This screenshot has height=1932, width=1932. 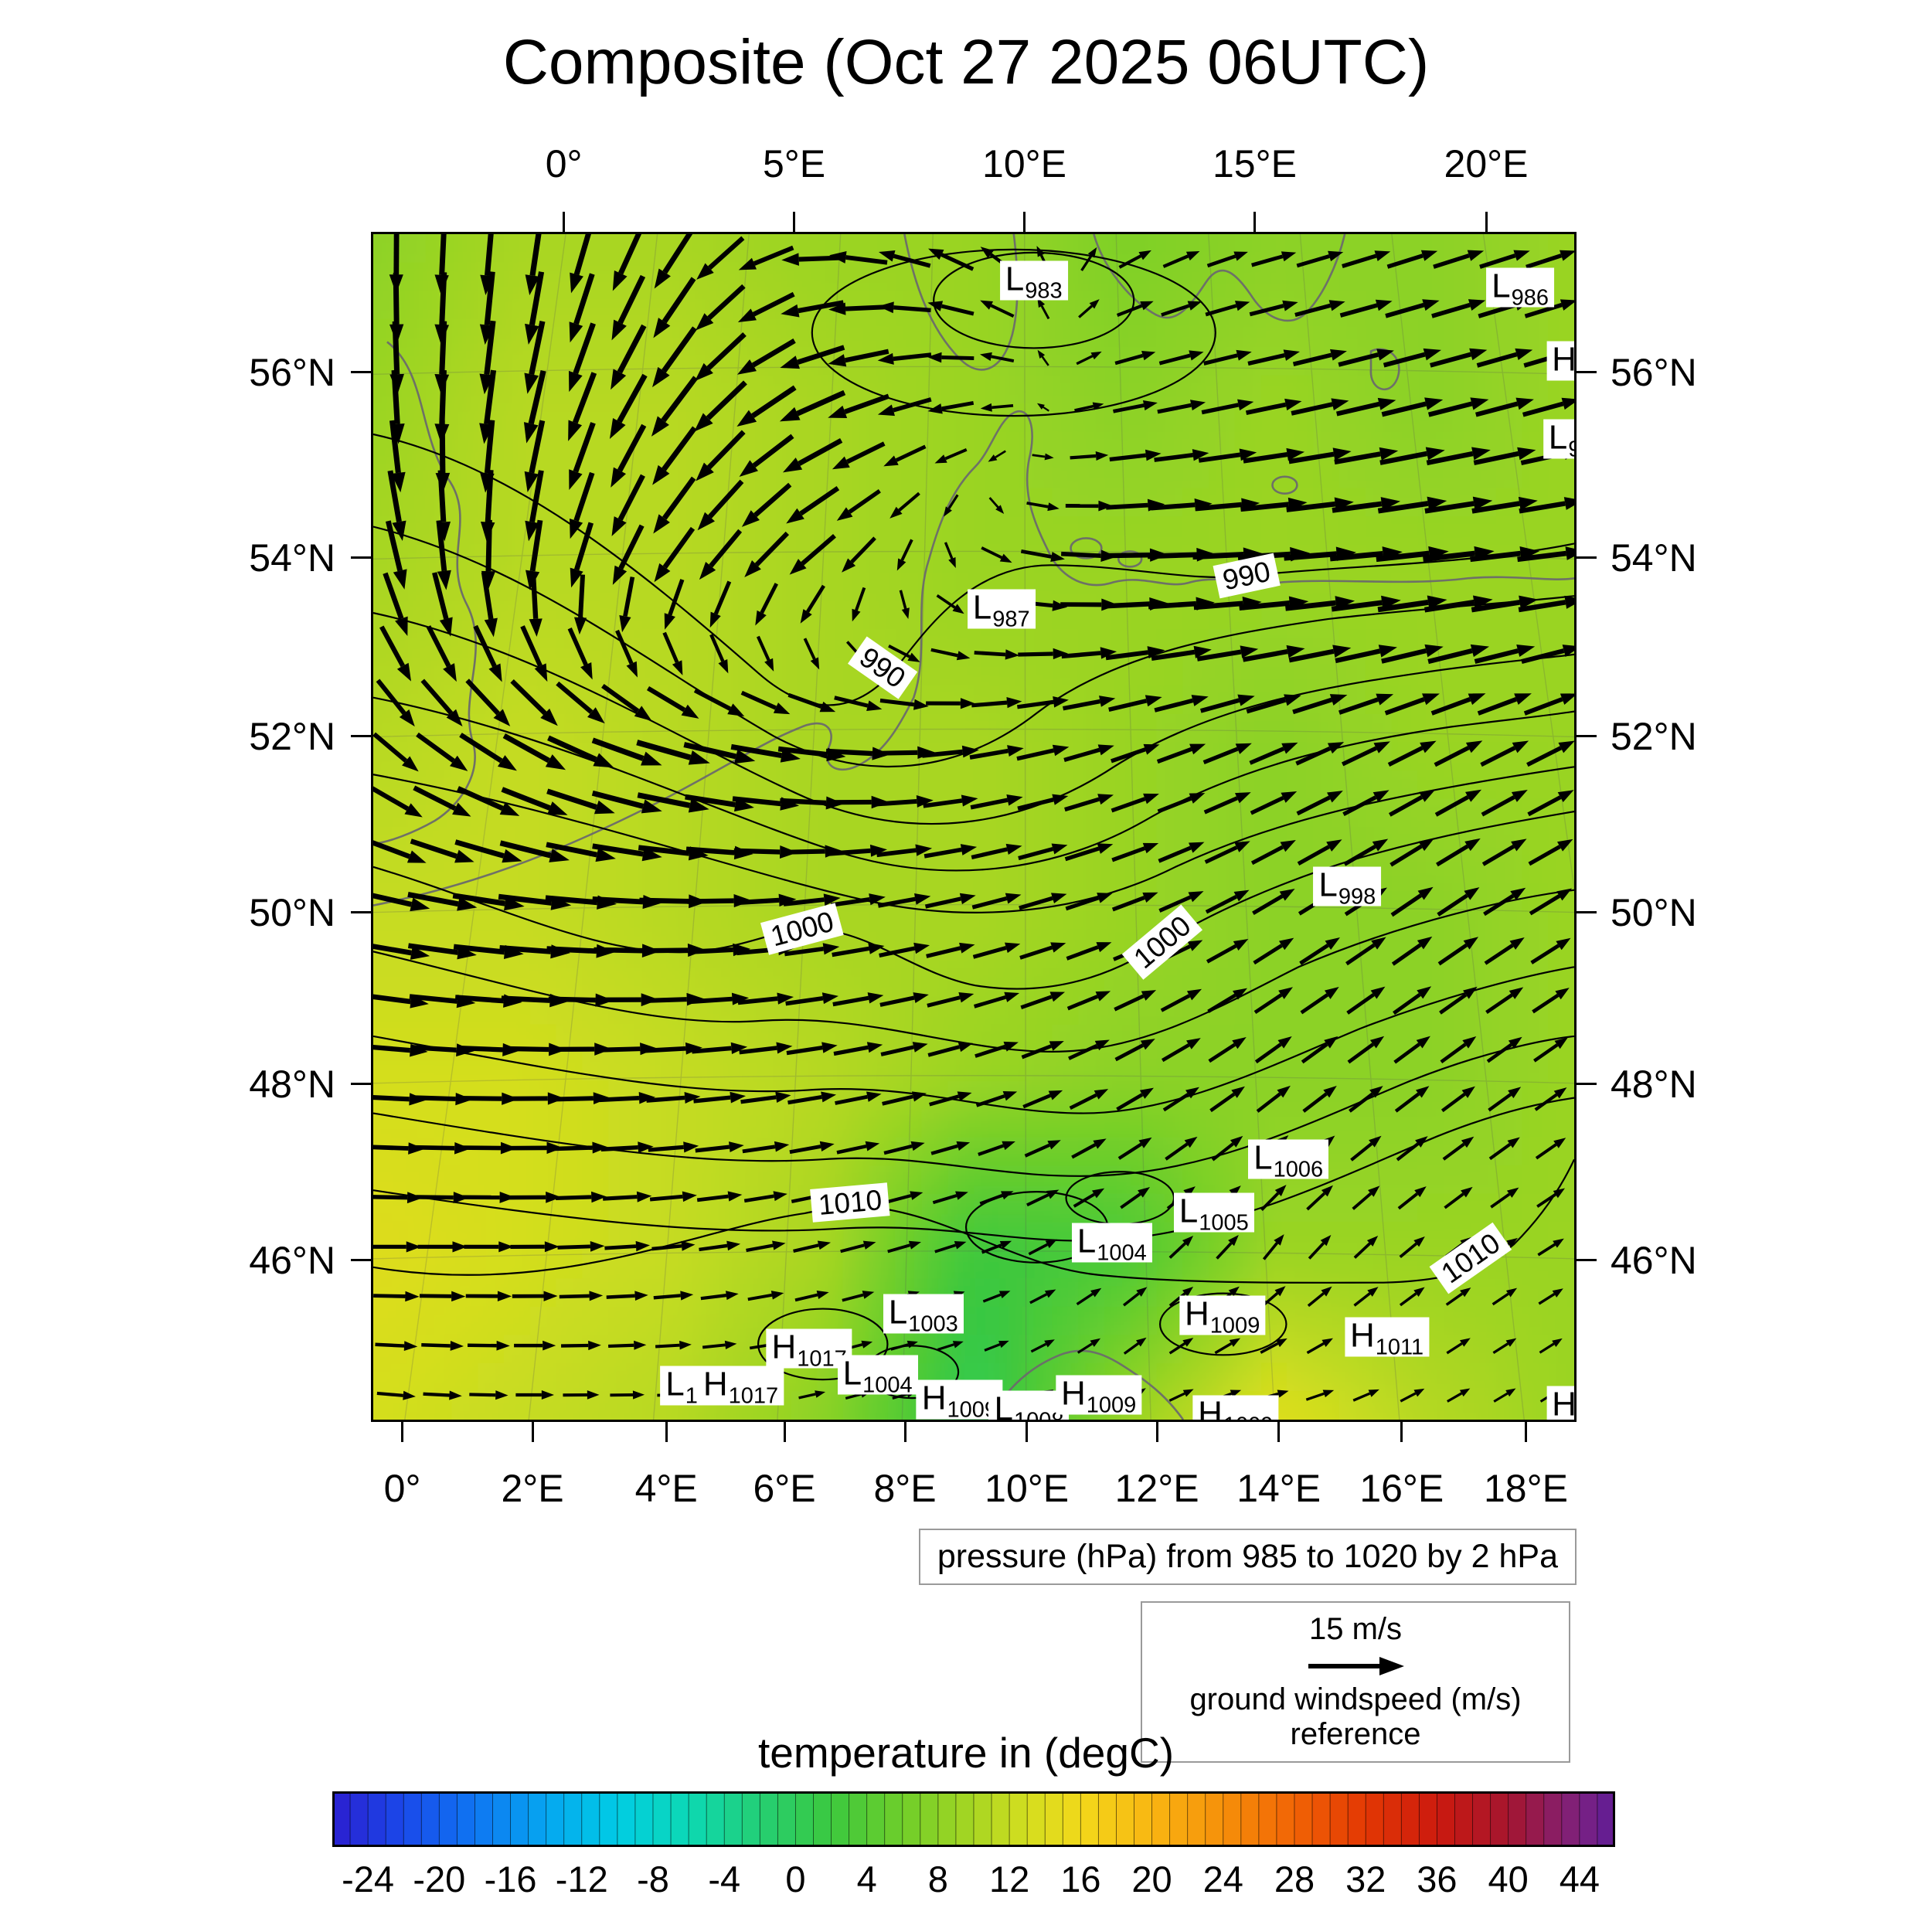 I want to click on axis-tick-label: 15°E, so click(x=1255, y=163).